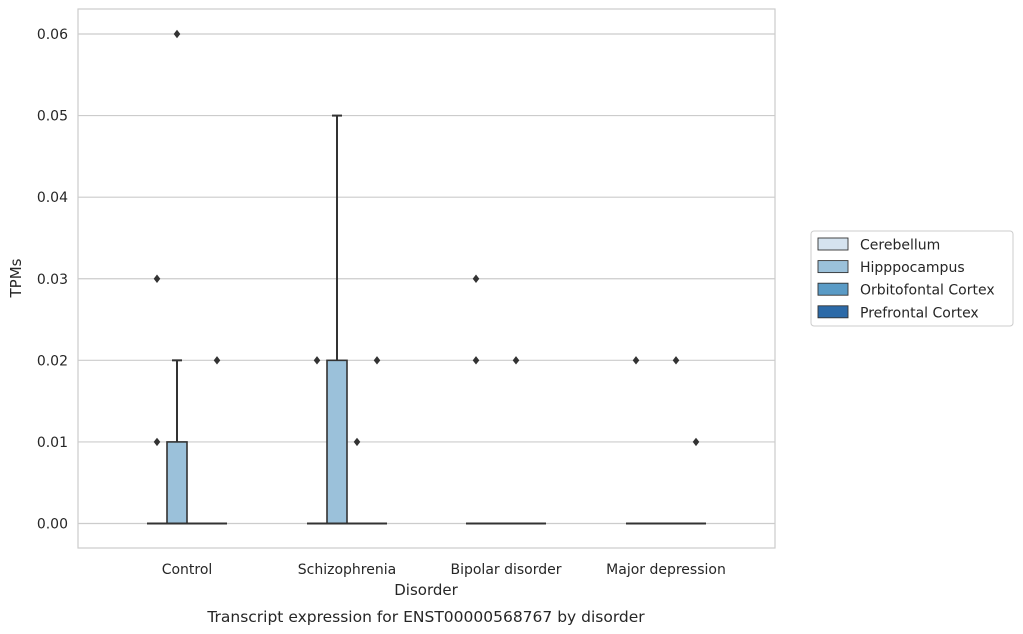 The height and width of the screenshot is (634, 1023). Describe the element at coordinates (912, 268) in the screenshot. I see `legend-label: Hipppocampus` at that location.